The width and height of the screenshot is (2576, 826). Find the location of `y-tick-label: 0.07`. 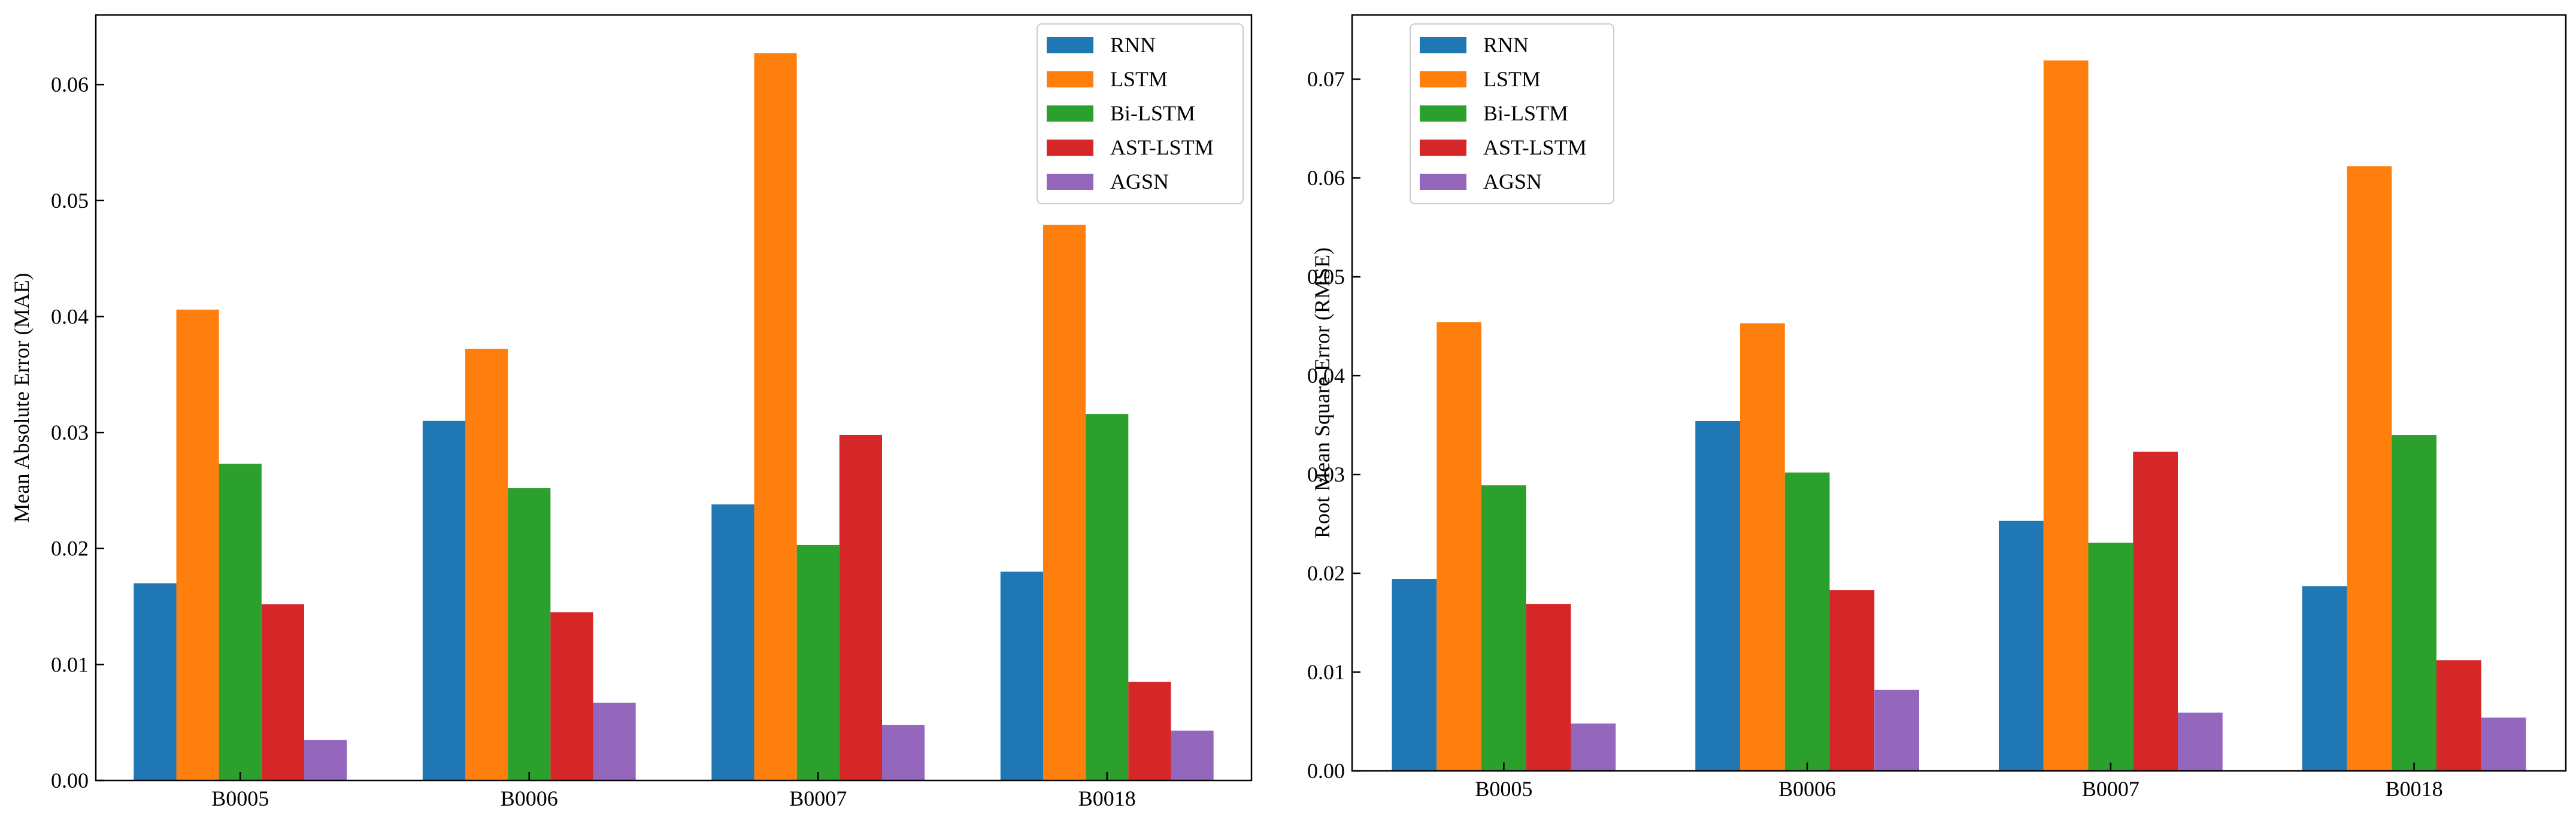

y-tick-label: 0.07 is located at coordinates (1326, 79).